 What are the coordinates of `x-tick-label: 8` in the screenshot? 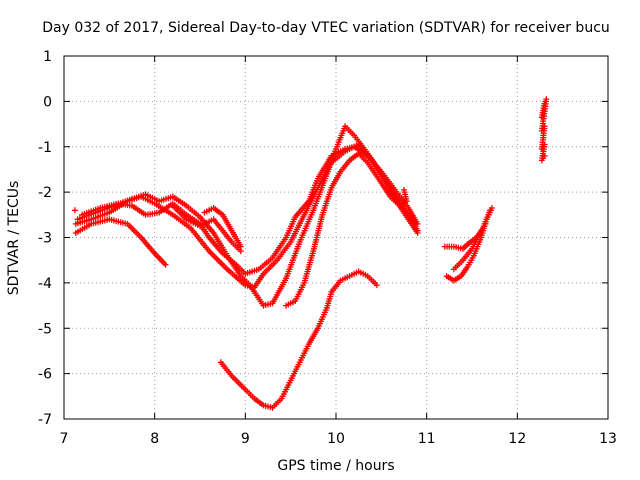 It's located at (154, 439).